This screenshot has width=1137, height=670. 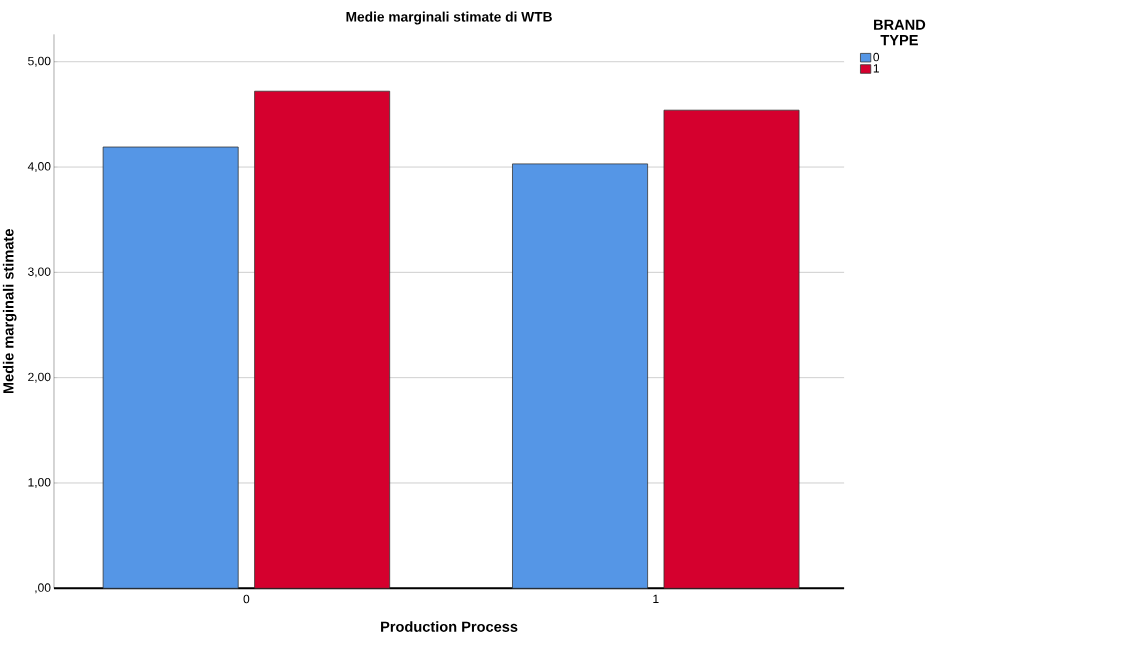 I want to click on legend-label: 1, so click(x=876, y=68).